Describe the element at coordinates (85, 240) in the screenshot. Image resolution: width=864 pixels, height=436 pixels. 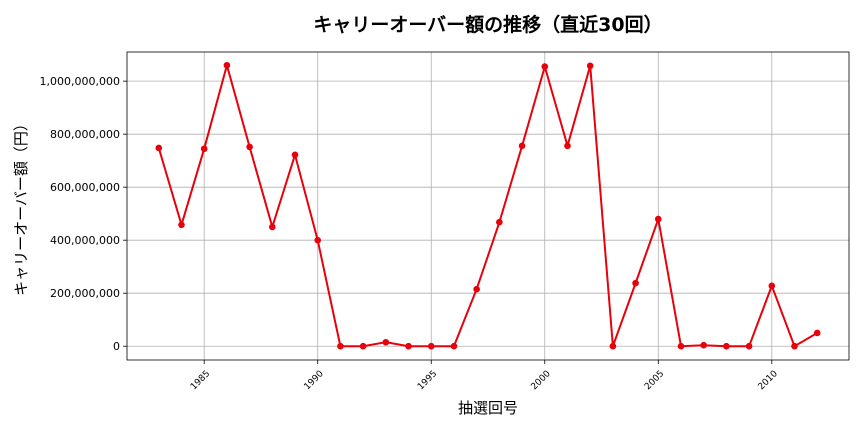
I see `y-tick-label: 400,000,000` at that location.